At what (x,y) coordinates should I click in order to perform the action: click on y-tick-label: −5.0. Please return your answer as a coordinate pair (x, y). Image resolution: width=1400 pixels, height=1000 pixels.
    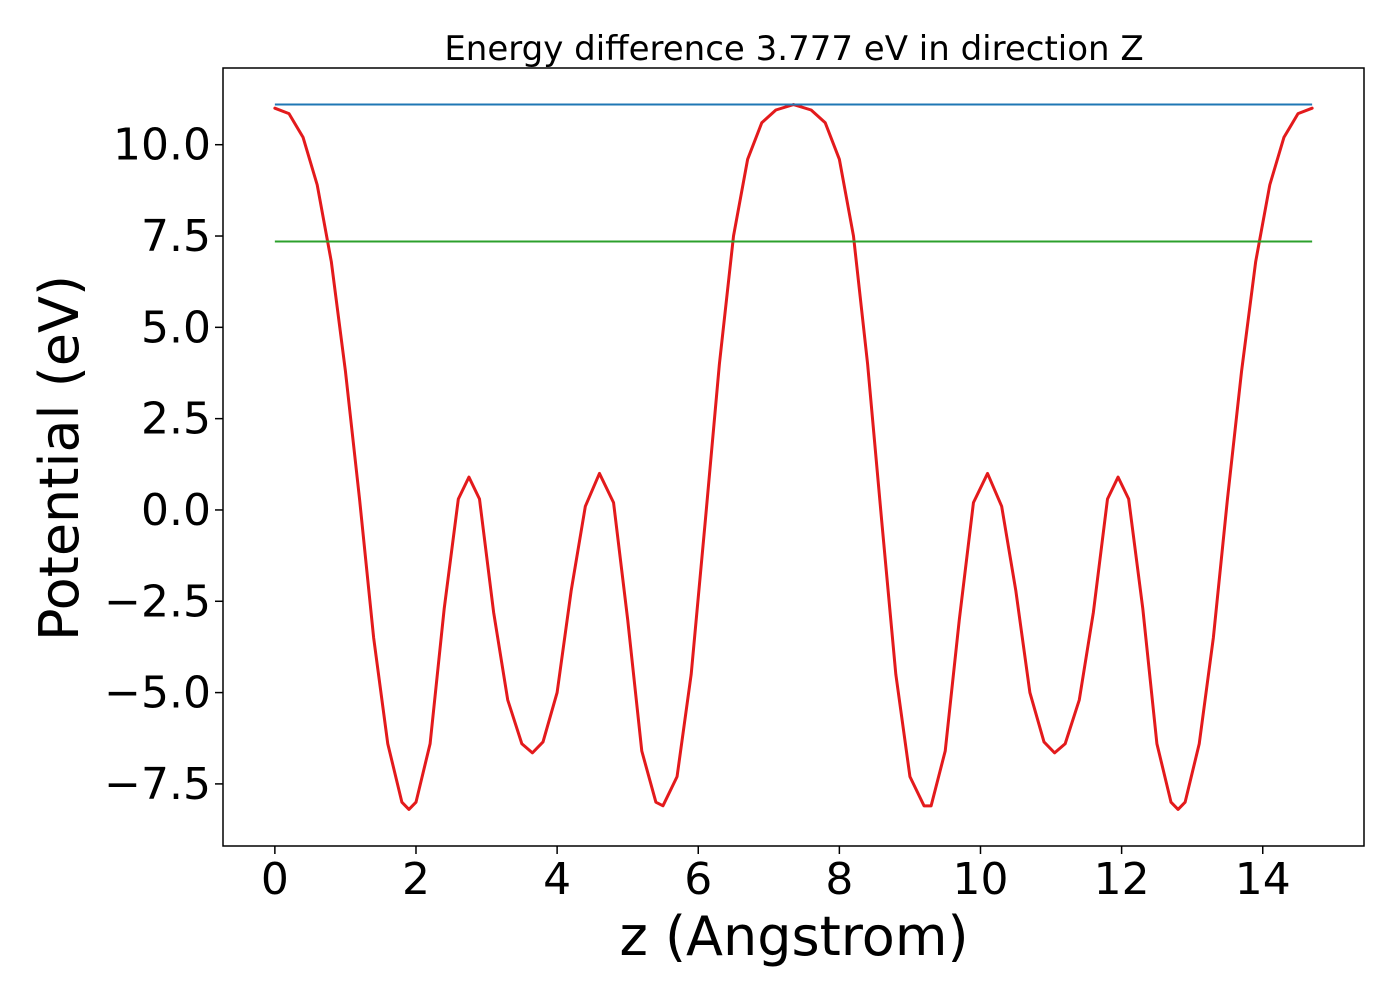
    Looking at the image, I should click on (157, 693).